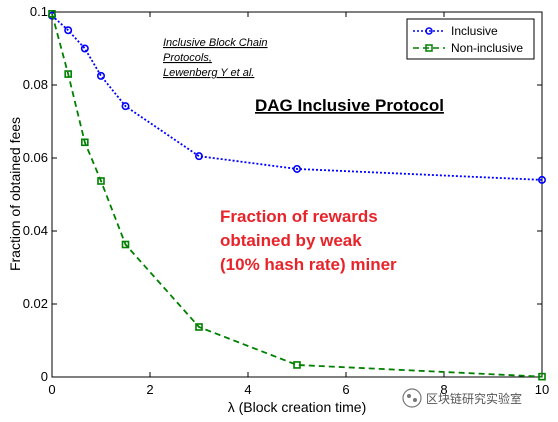  What do you see at coordinates (443, 389) in the screenshot?
I see `x-tick-label: 8` at bounding box center [443, 389].